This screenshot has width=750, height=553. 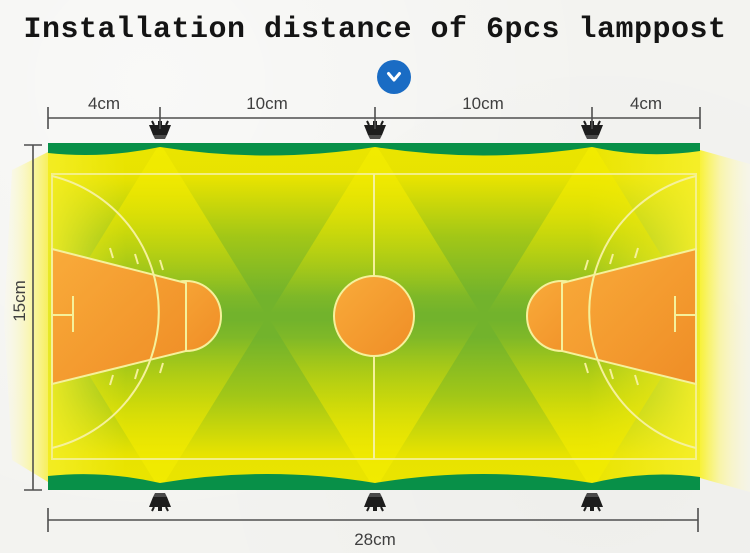 I want to click on dim-label-height-15cm: 15cm, so click(x=19, y=301).